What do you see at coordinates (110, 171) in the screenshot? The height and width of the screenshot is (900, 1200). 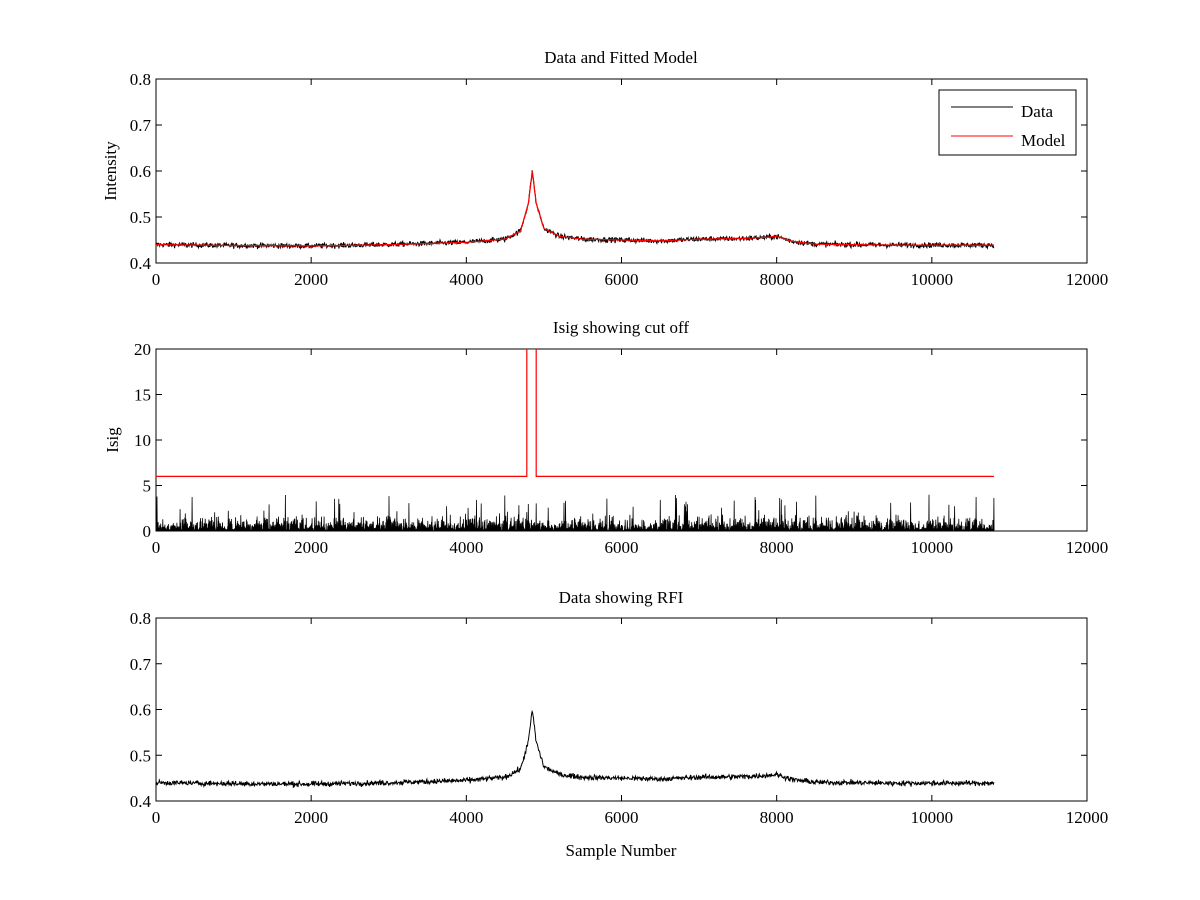 I see `y-axis-label: Intensity` at bounding box center [110, 171].